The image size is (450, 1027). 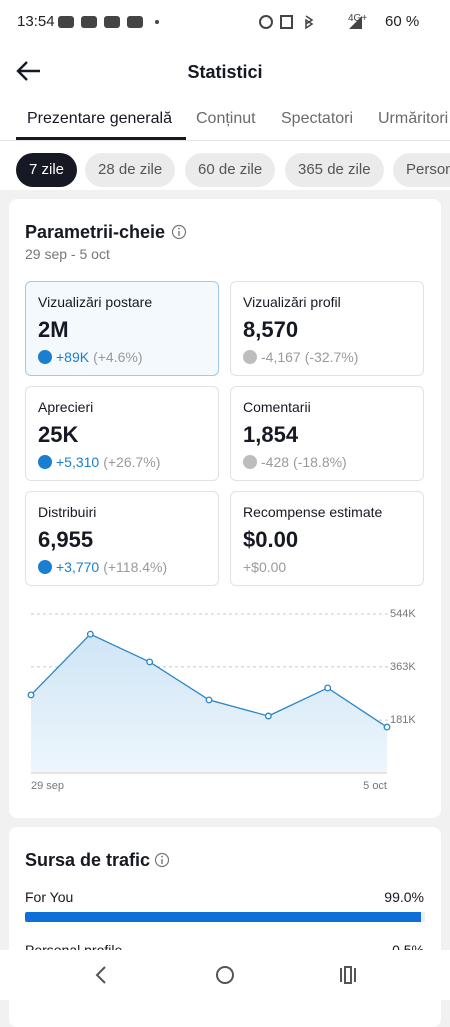 What do you see at coordinates (413, 118) in the screenshot?
I see `tab: Urmăritori` at bounding box center [413, 118].